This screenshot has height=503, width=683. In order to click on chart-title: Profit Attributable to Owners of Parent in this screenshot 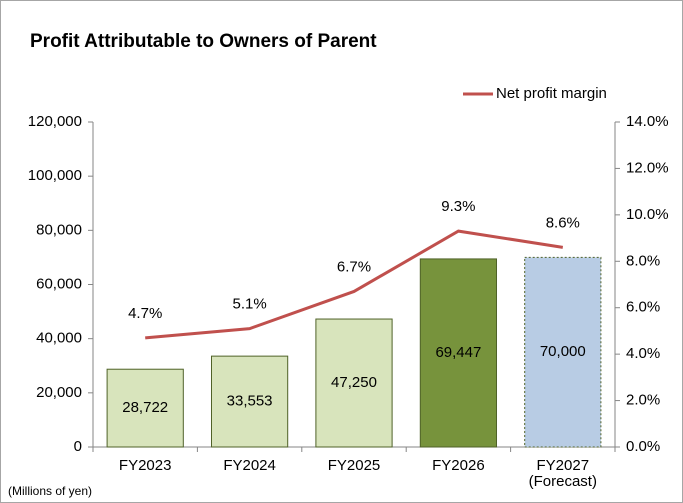, I will do `click(203, 41)`.